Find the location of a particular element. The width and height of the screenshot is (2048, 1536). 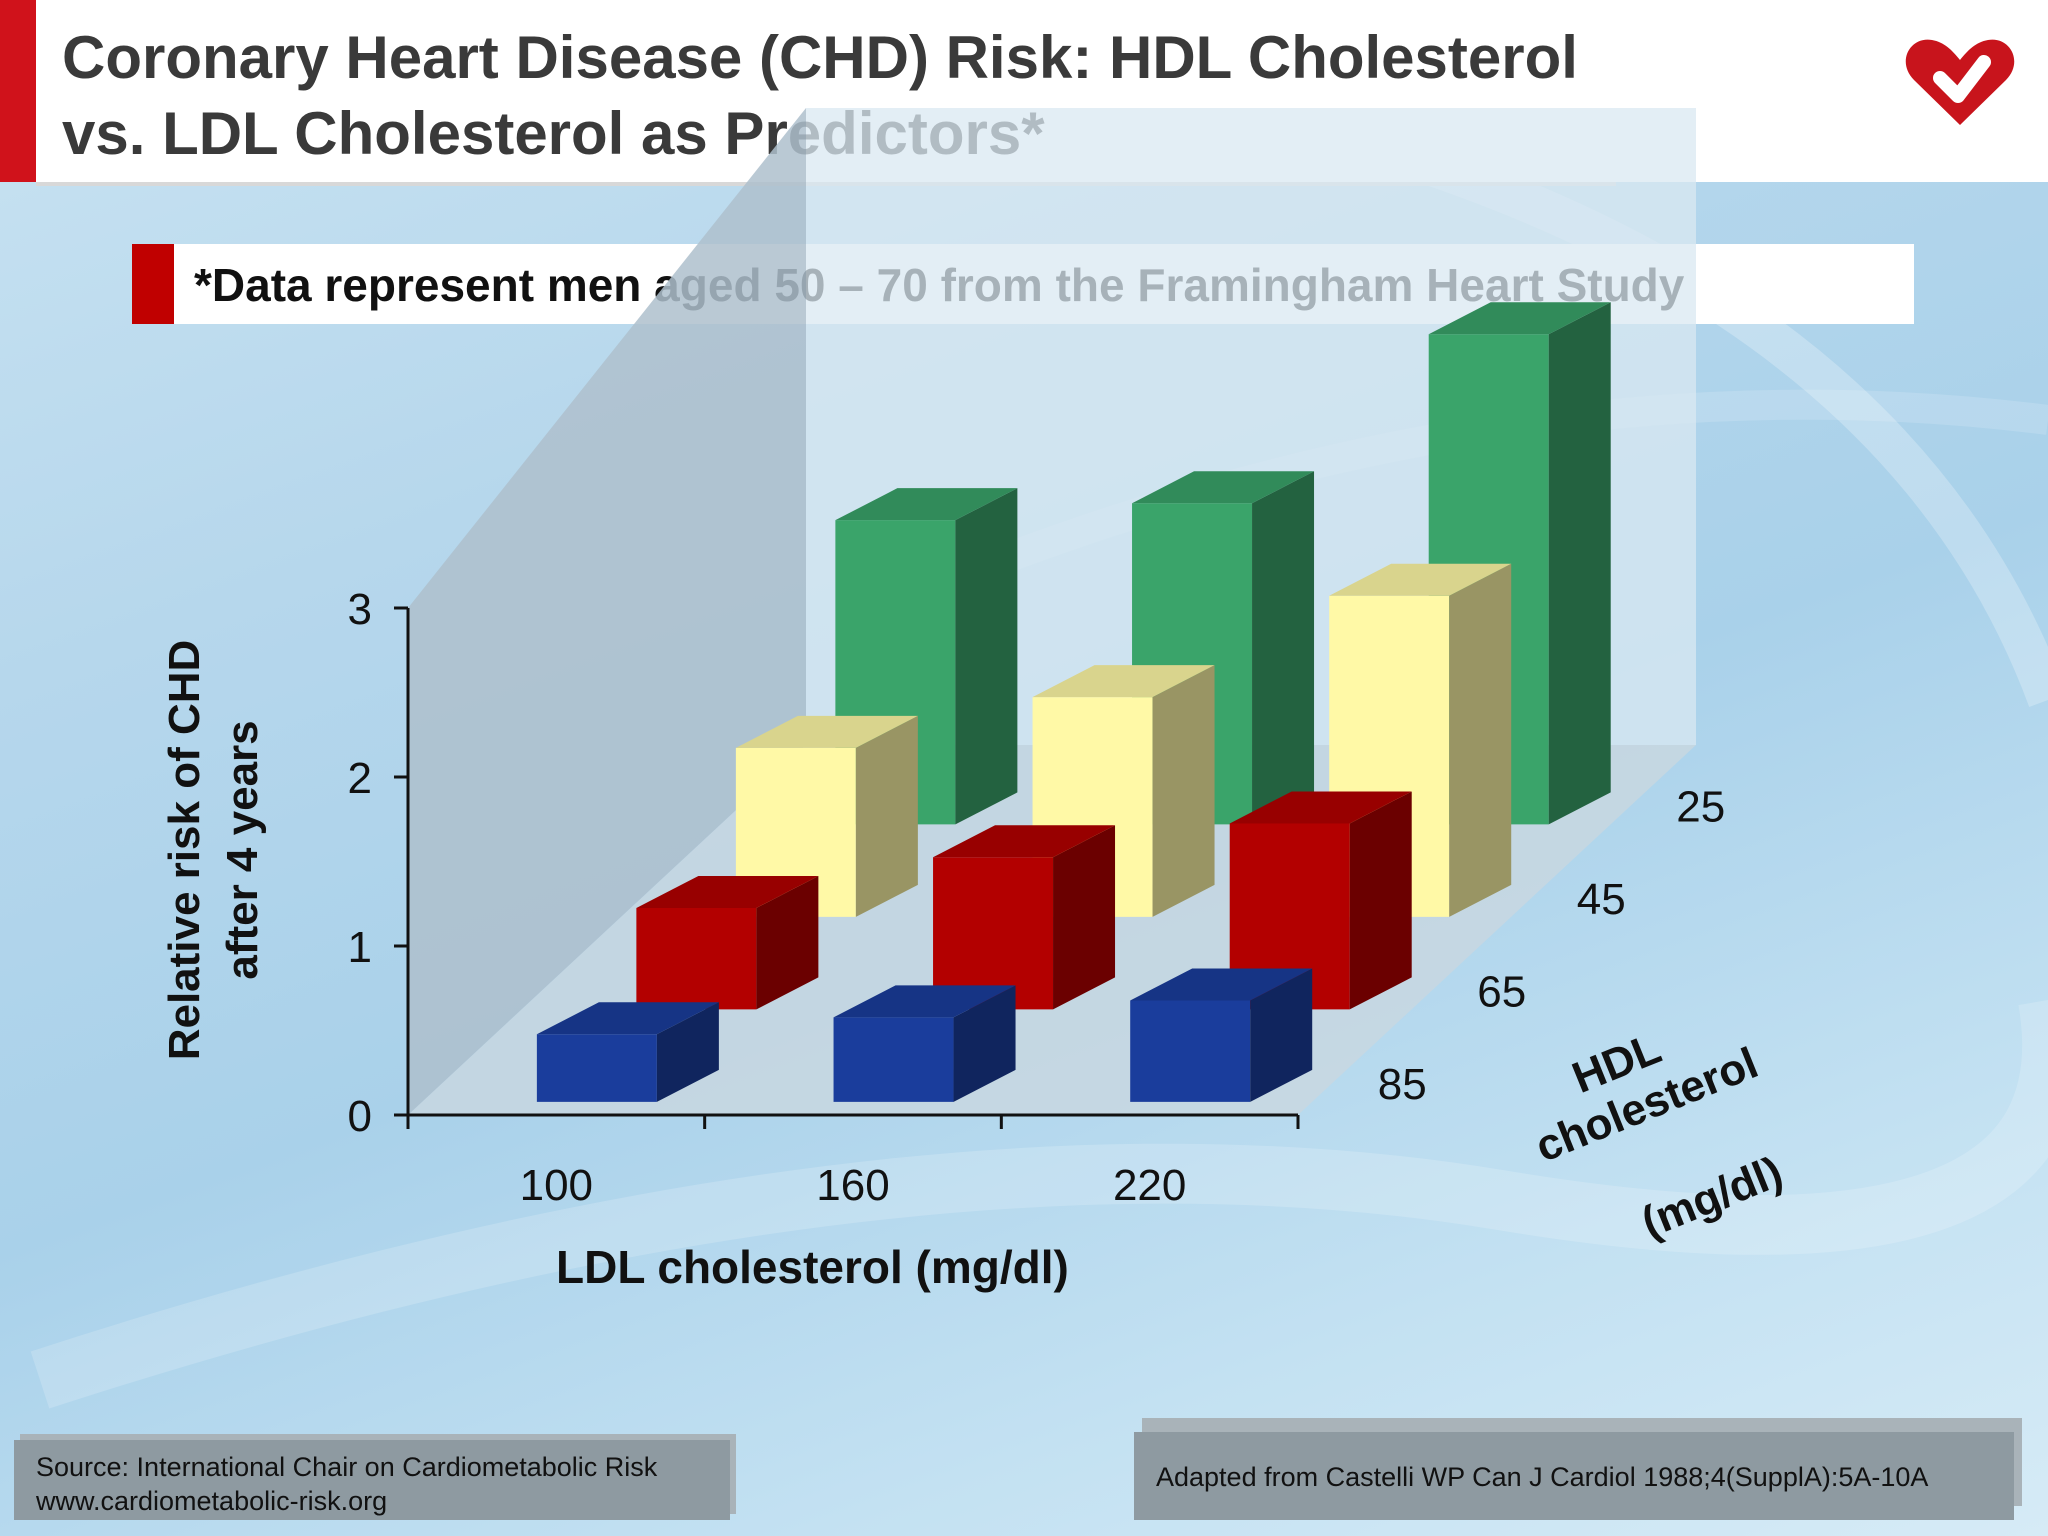

y-tick-label: 1 is located at coordinates (360, 947).